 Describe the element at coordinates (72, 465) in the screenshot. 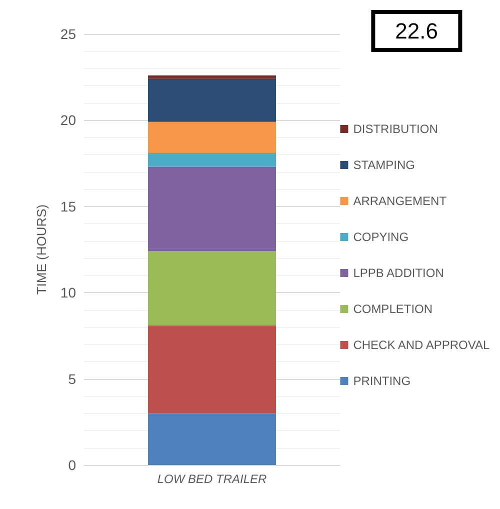

I see `y-tick-label: 0` at that location.